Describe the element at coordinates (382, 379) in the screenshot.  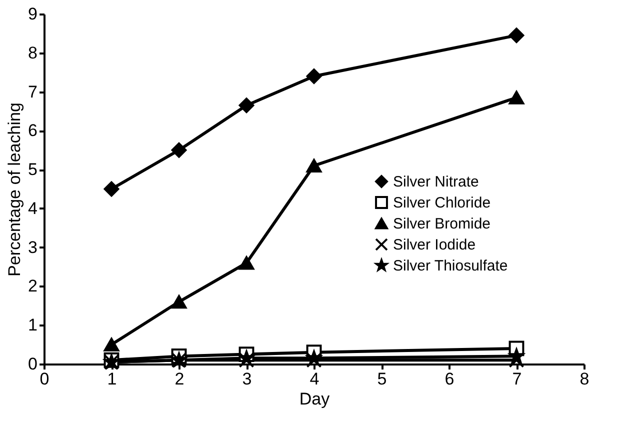
I see `x-tick-label: 5` at that location.